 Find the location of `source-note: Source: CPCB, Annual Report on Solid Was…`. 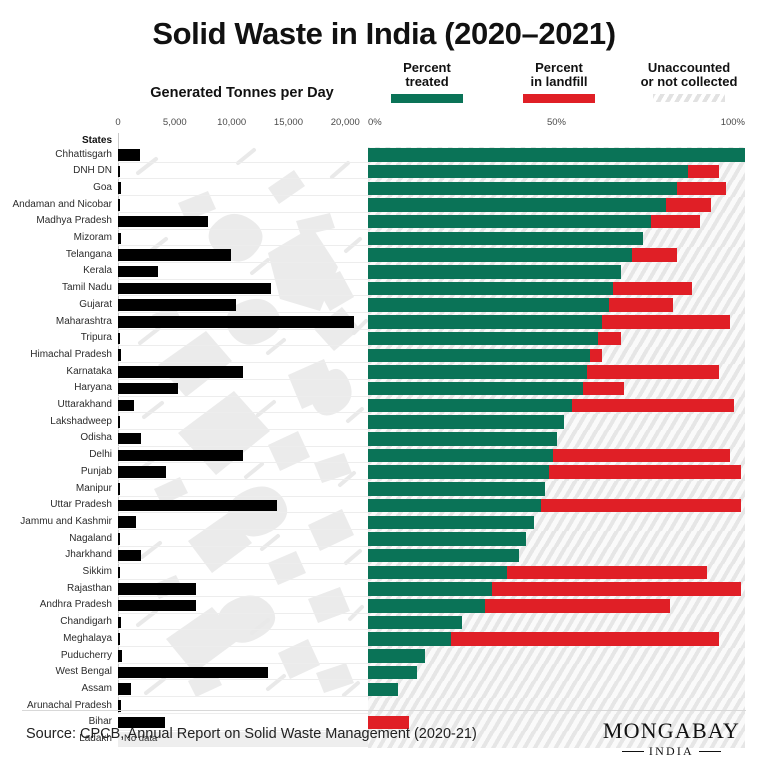

source-note: Source: CPCB, Annual Report on Solid Was… is located at coordinates (251, 734).